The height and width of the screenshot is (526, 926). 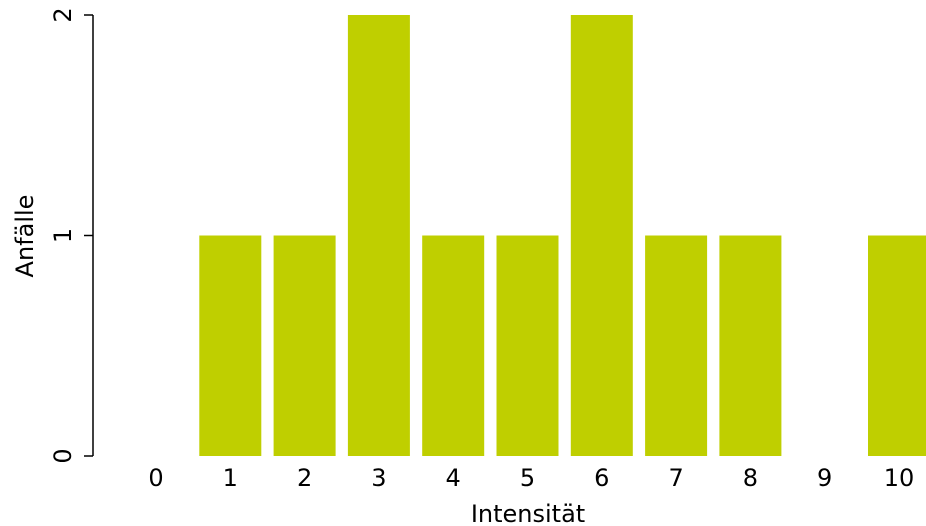 I want to click on x-tick-label-8: 8, so click(x=750, y=478).